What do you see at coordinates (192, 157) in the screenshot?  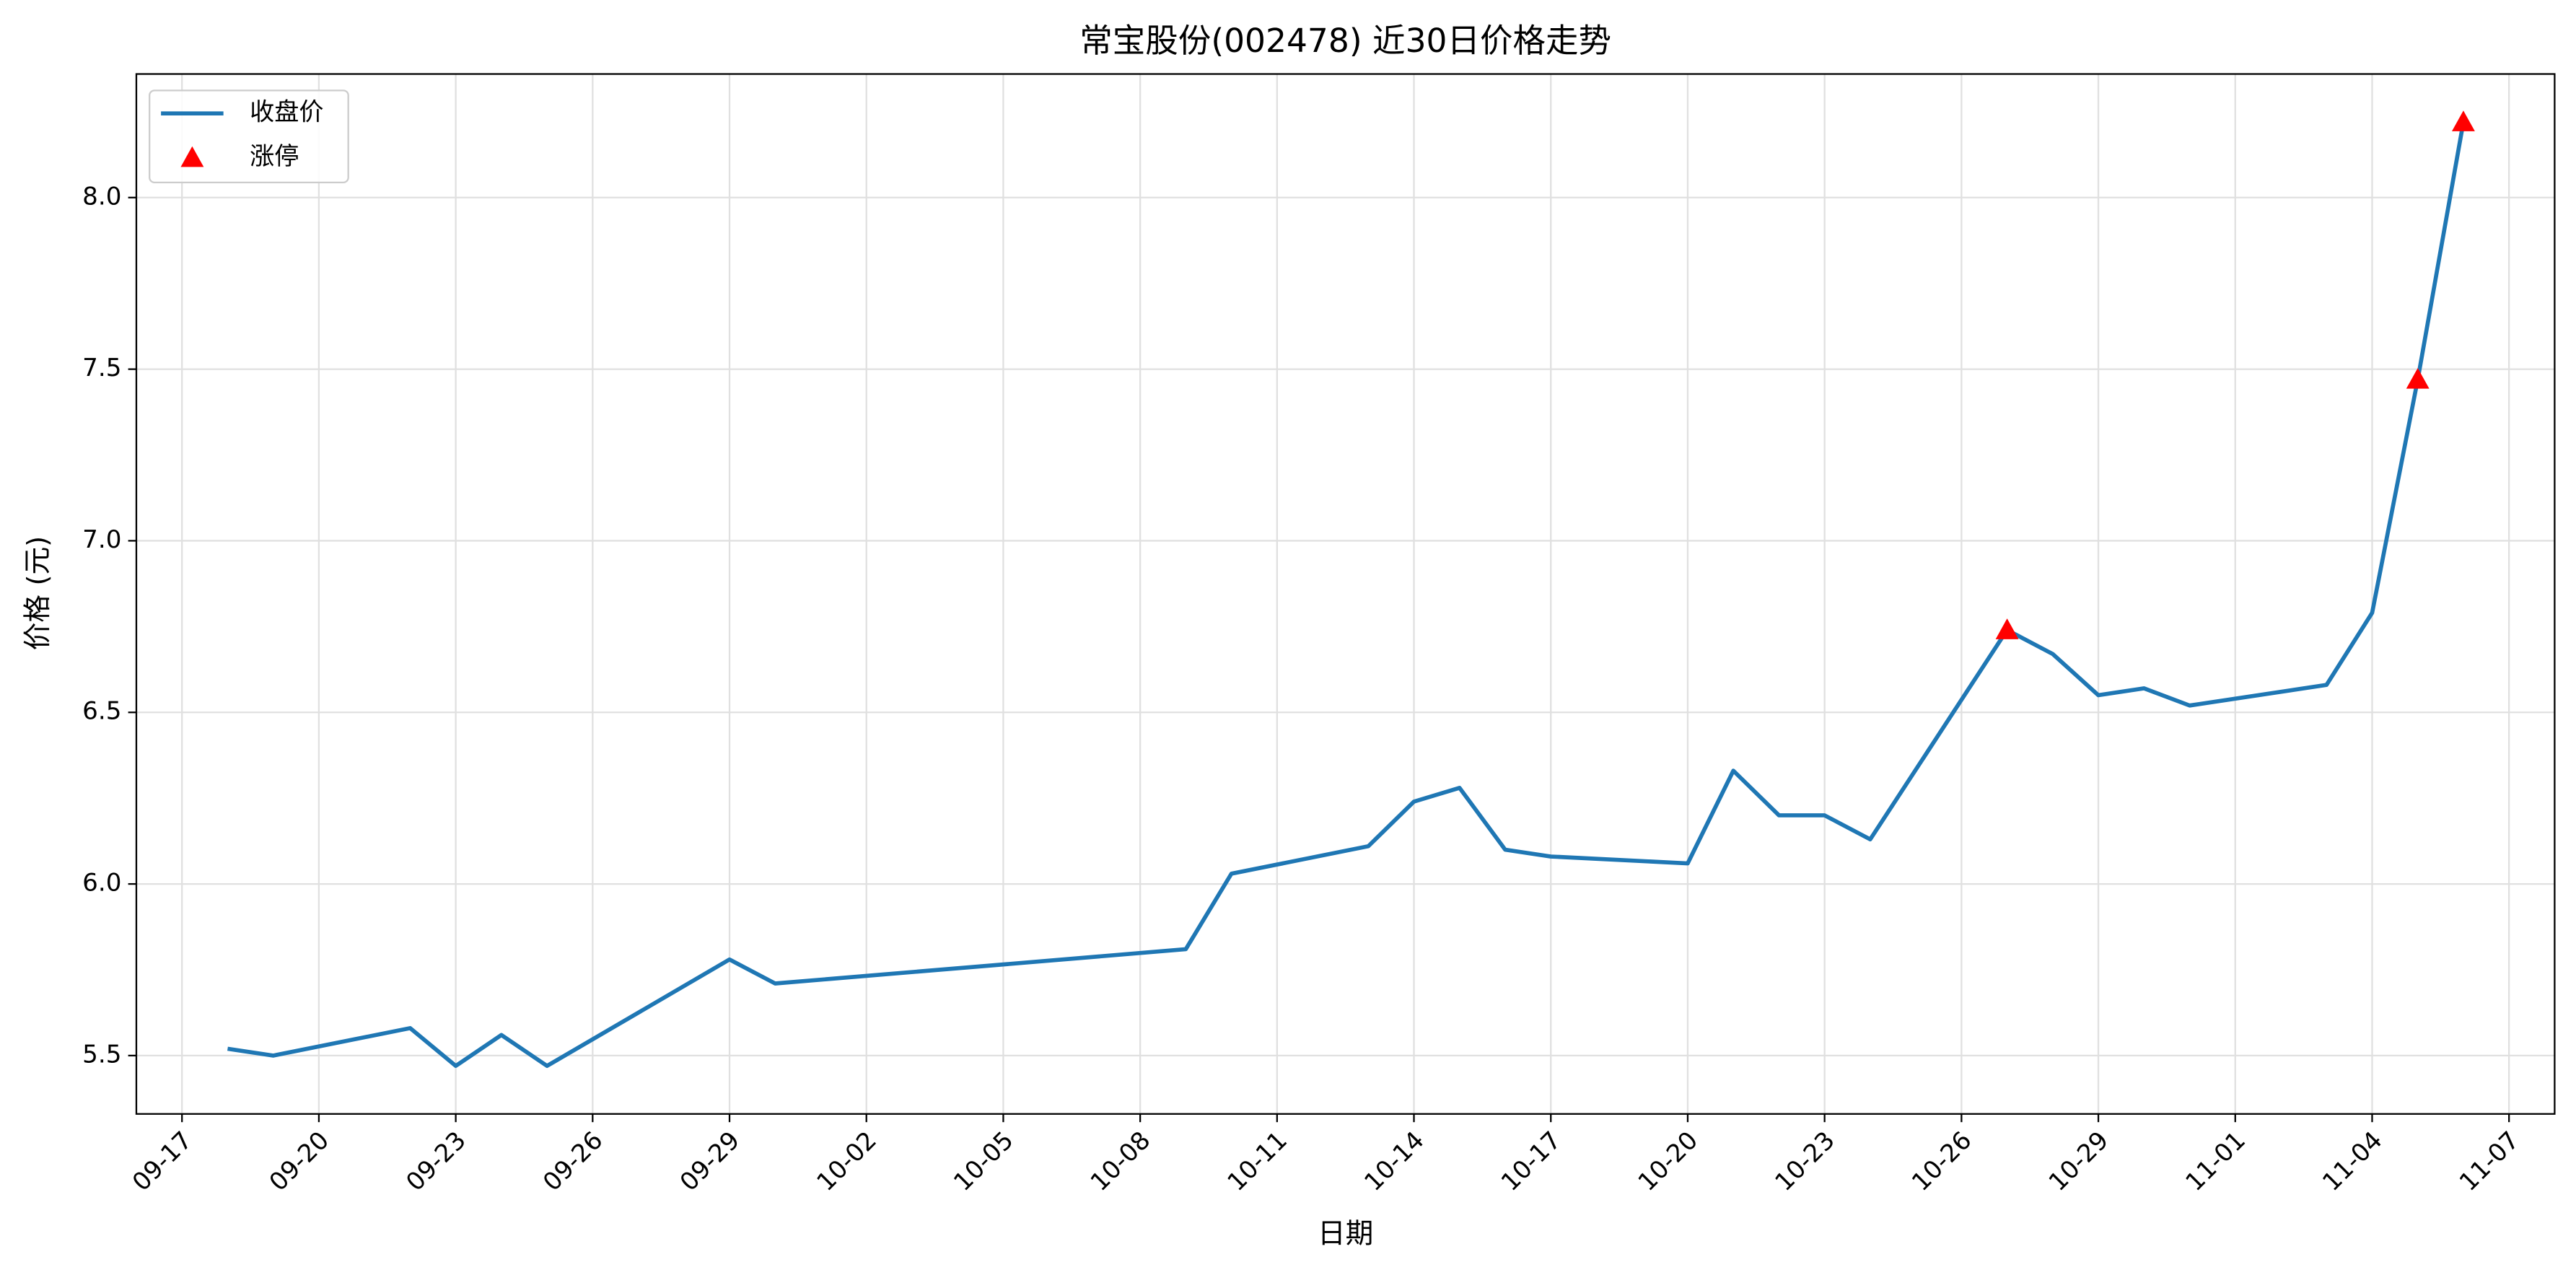 I see `legend-swatch` at bounding box center [192, 157].